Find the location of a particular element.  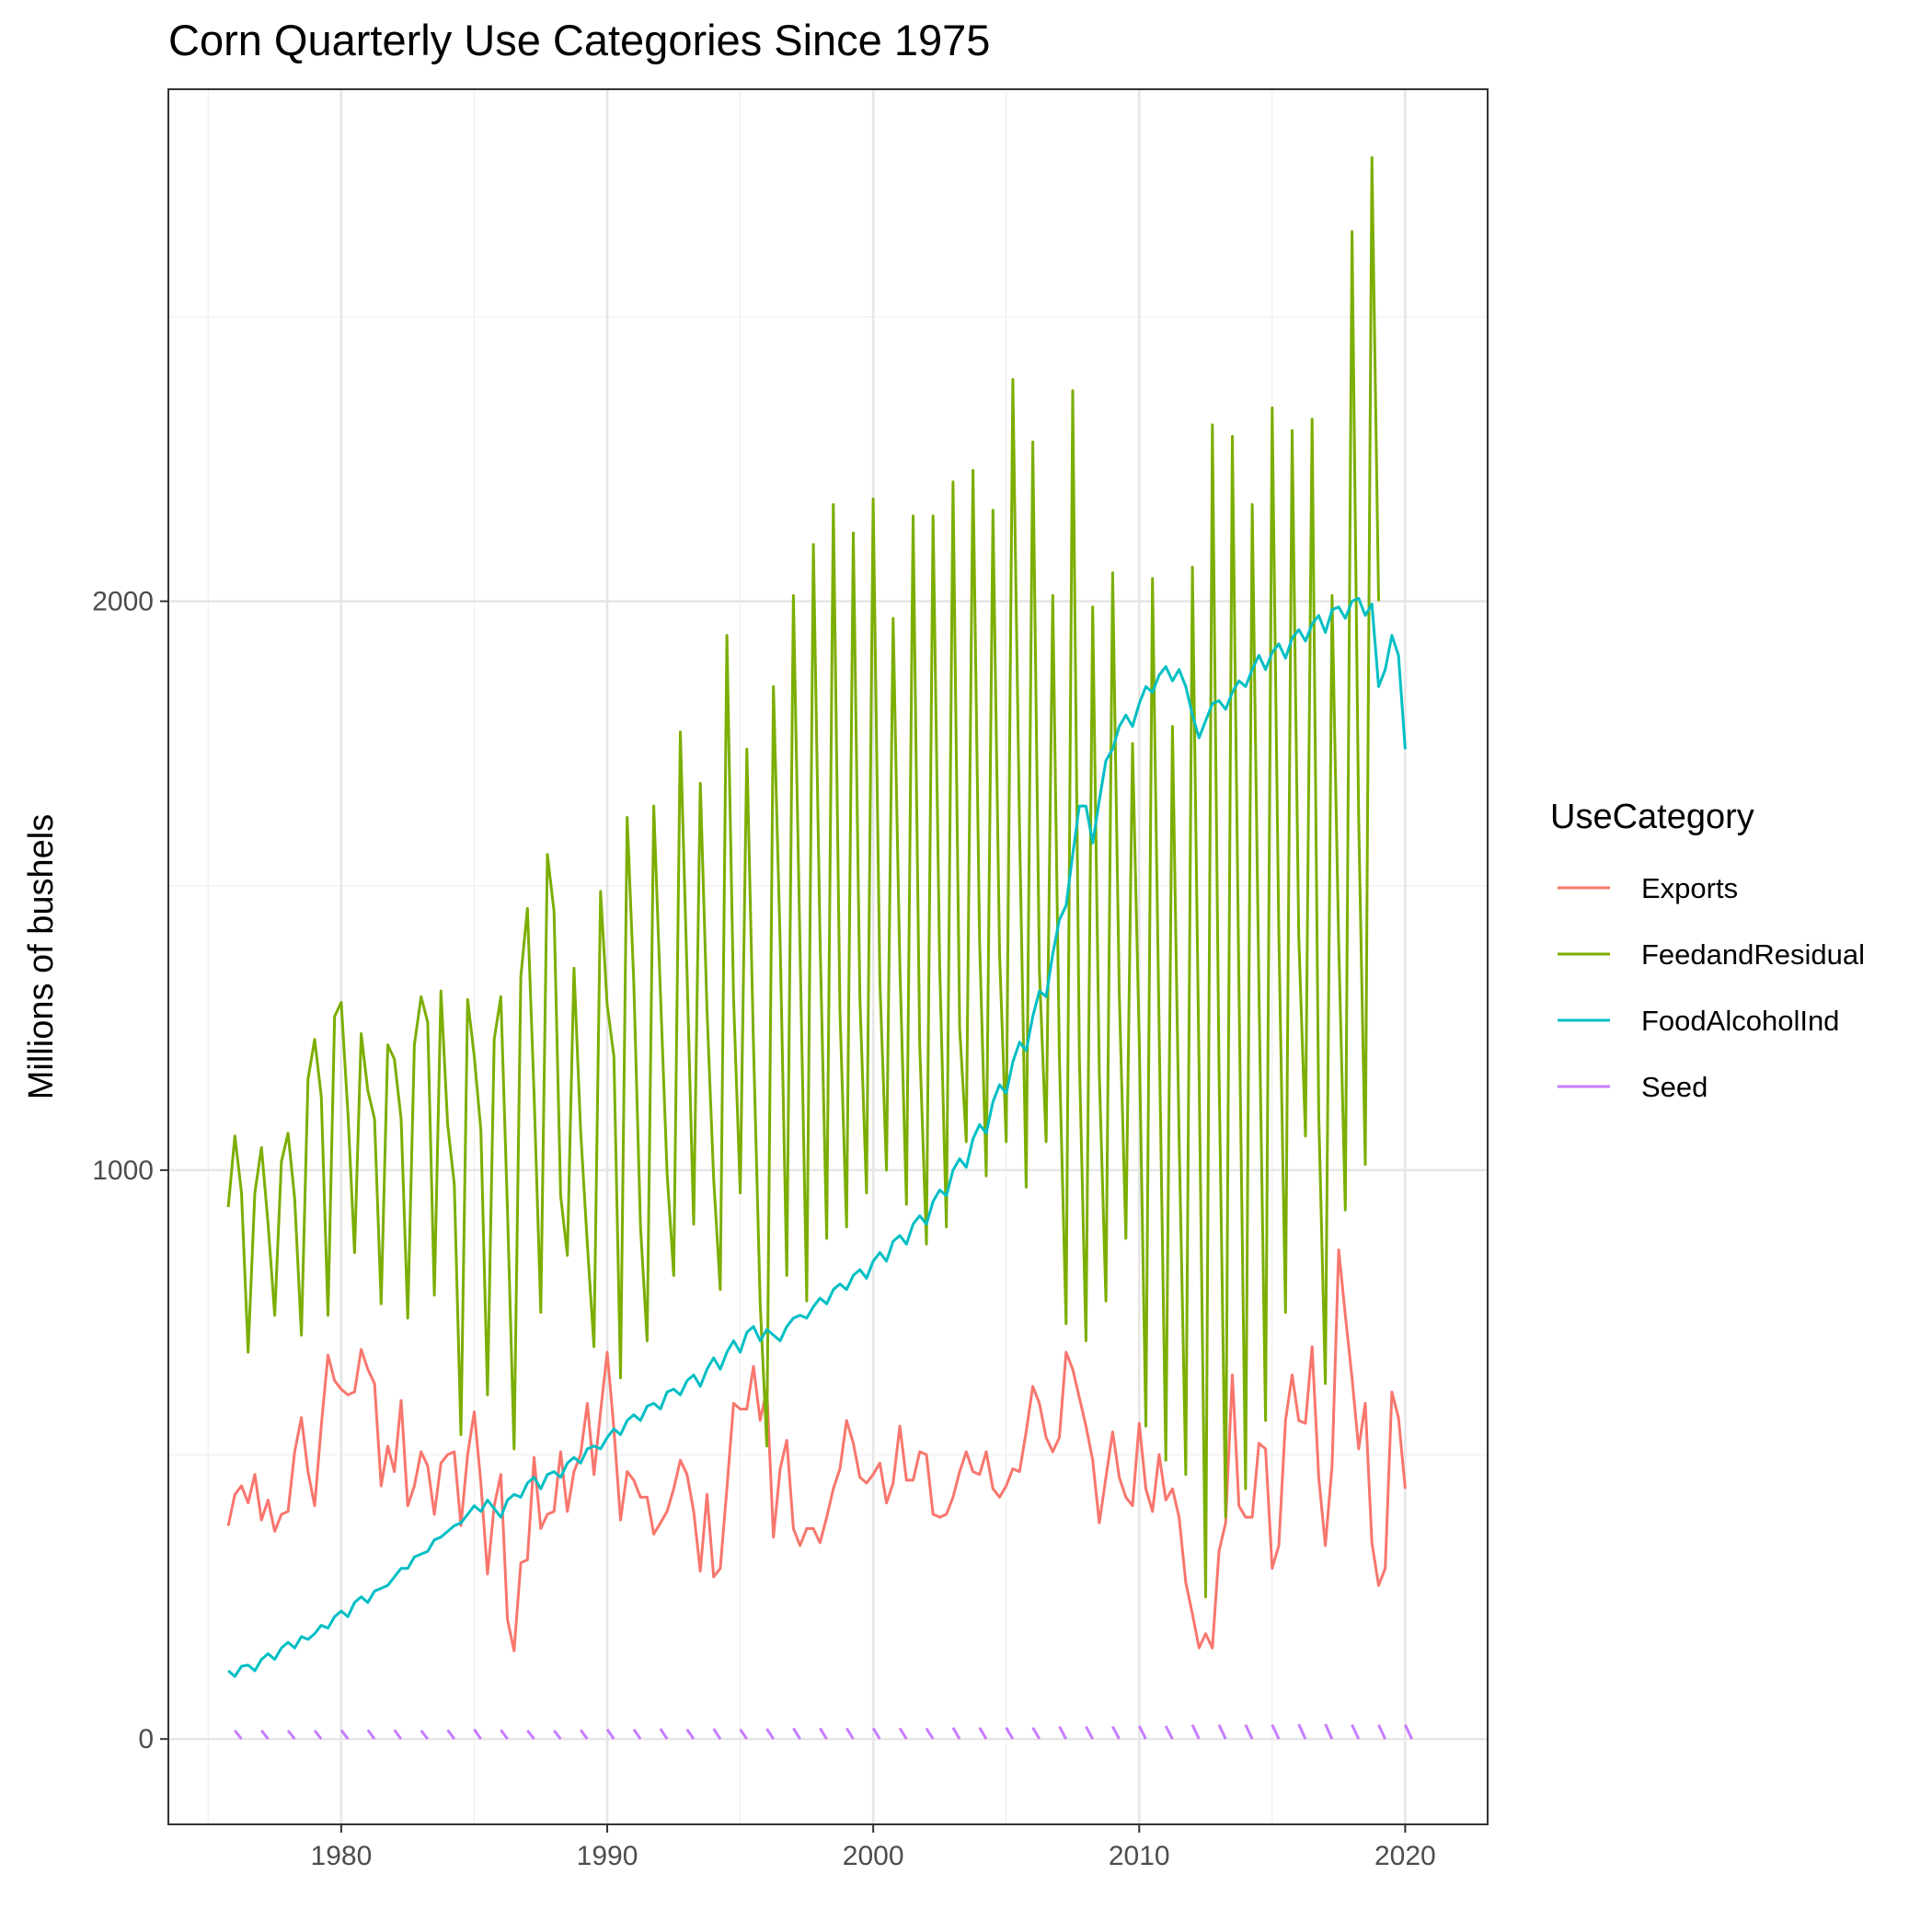

y-tick-label: 1000 is located at coordinates (123, 1171).